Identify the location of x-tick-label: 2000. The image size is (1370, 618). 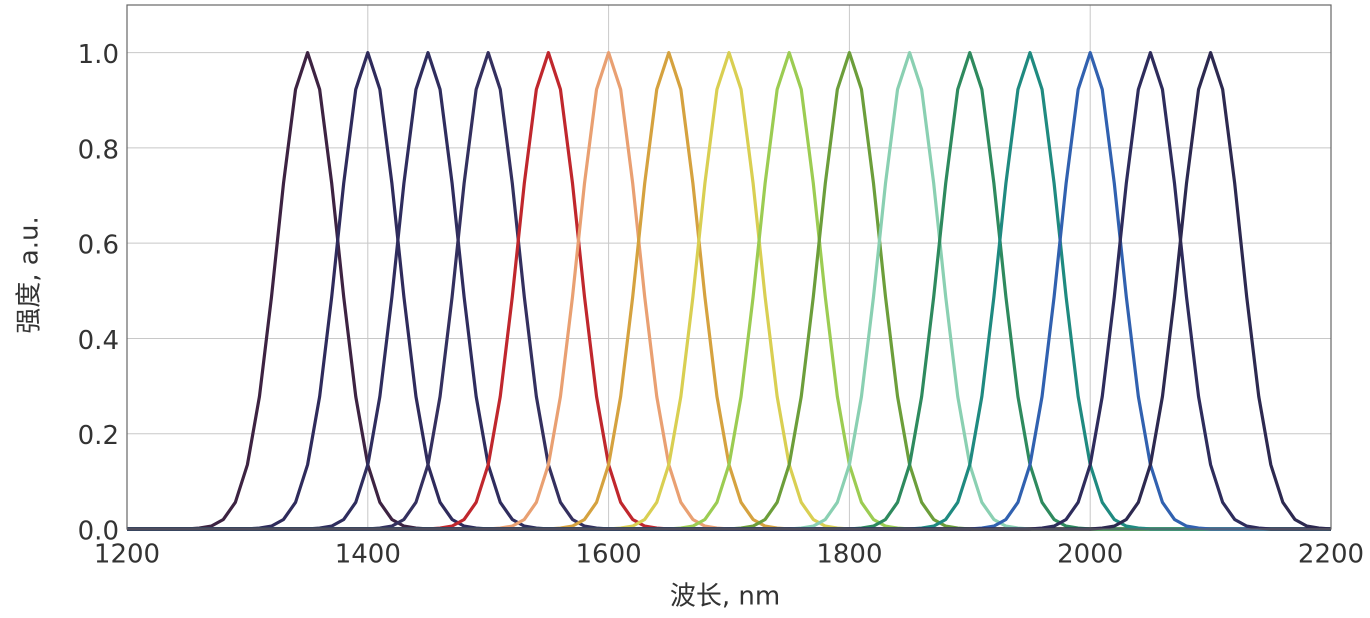
(1090, 555).